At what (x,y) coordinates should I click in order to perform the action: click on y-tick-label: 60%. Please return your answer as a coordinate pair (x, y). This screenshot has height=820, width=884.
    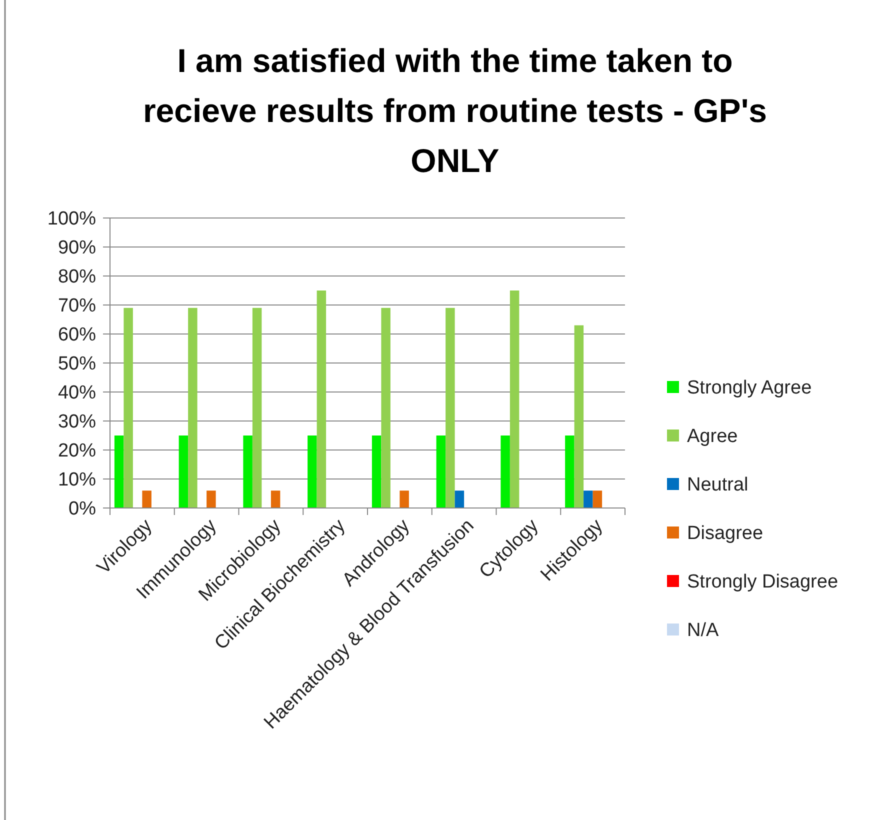
    Looking at the image, I should click on (77, 335).